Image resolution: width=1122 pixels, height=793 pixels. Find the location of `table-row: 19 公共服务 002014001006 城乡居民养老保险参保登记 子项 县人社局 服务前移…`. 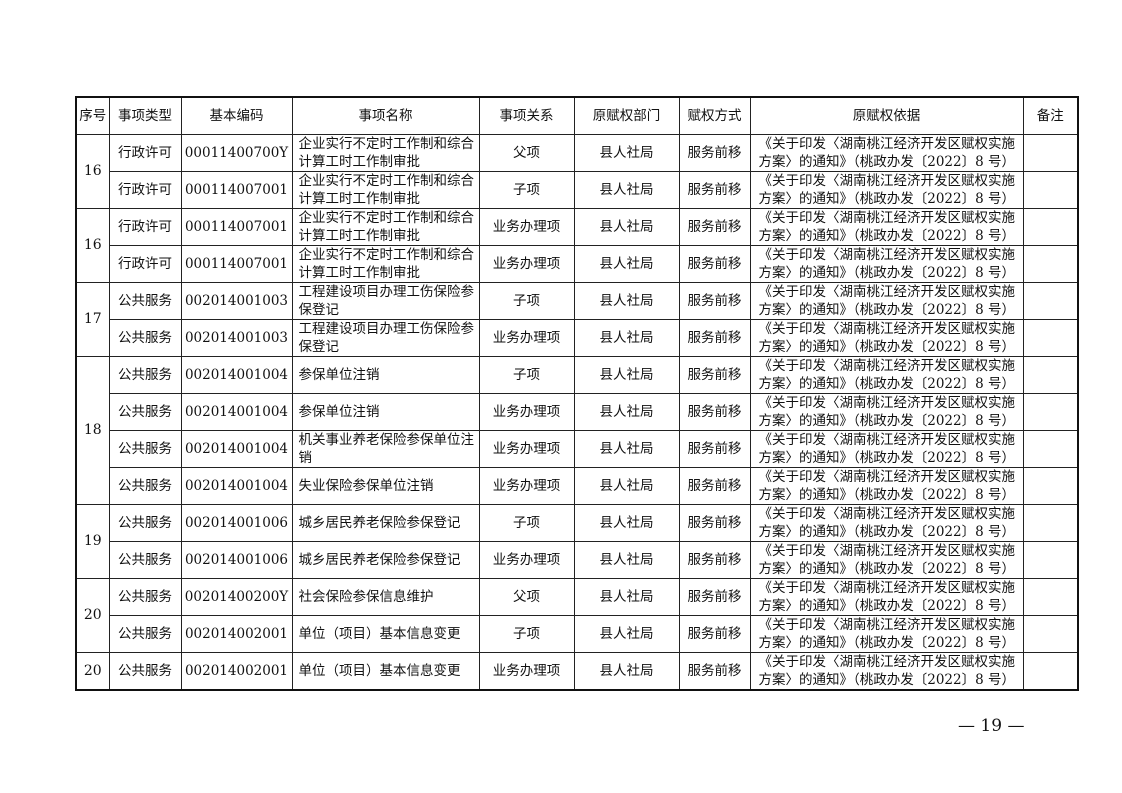

table-row: 19 公共服务 002014001006 城乡居民养老保险参保登记 子项 县人社局 服务前移… is located at coordinates (577, 541).